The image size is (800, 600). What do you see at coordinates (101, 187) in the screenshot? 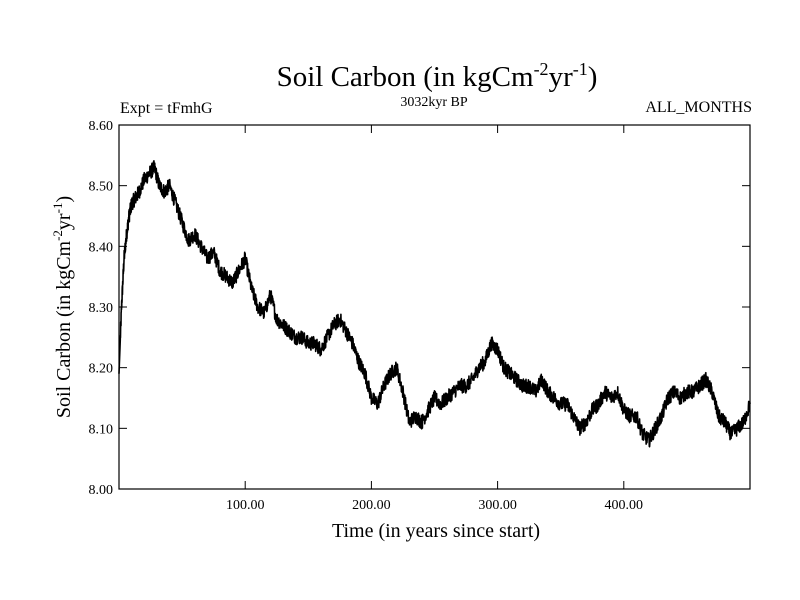
I see `y-tick-label: 8.50` at bounding box center [101, 187].